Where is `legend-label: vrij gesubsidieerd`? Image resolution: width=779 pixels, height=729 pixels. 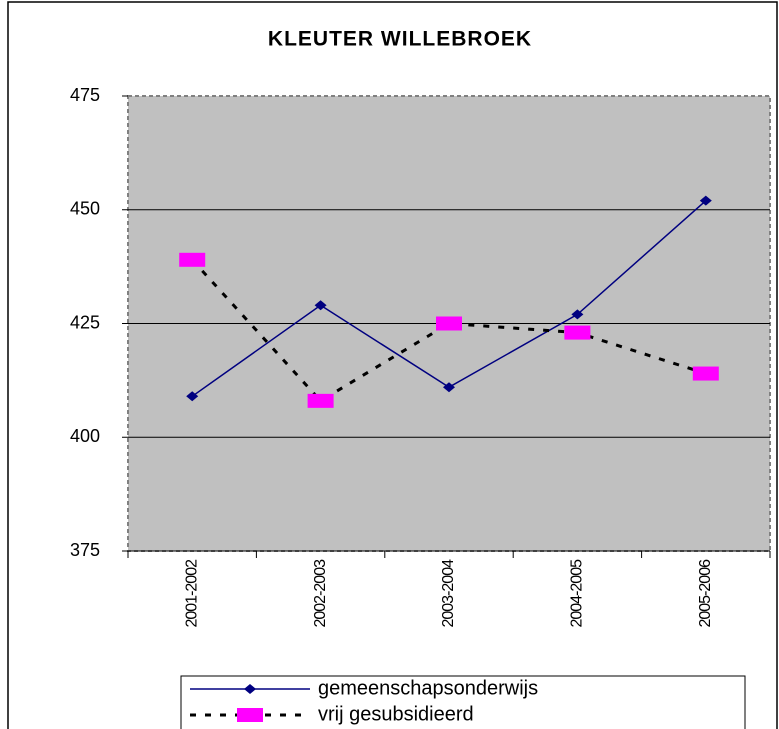
legend-label: vrij gesubsidieerd is located at coordinates (396, 714).